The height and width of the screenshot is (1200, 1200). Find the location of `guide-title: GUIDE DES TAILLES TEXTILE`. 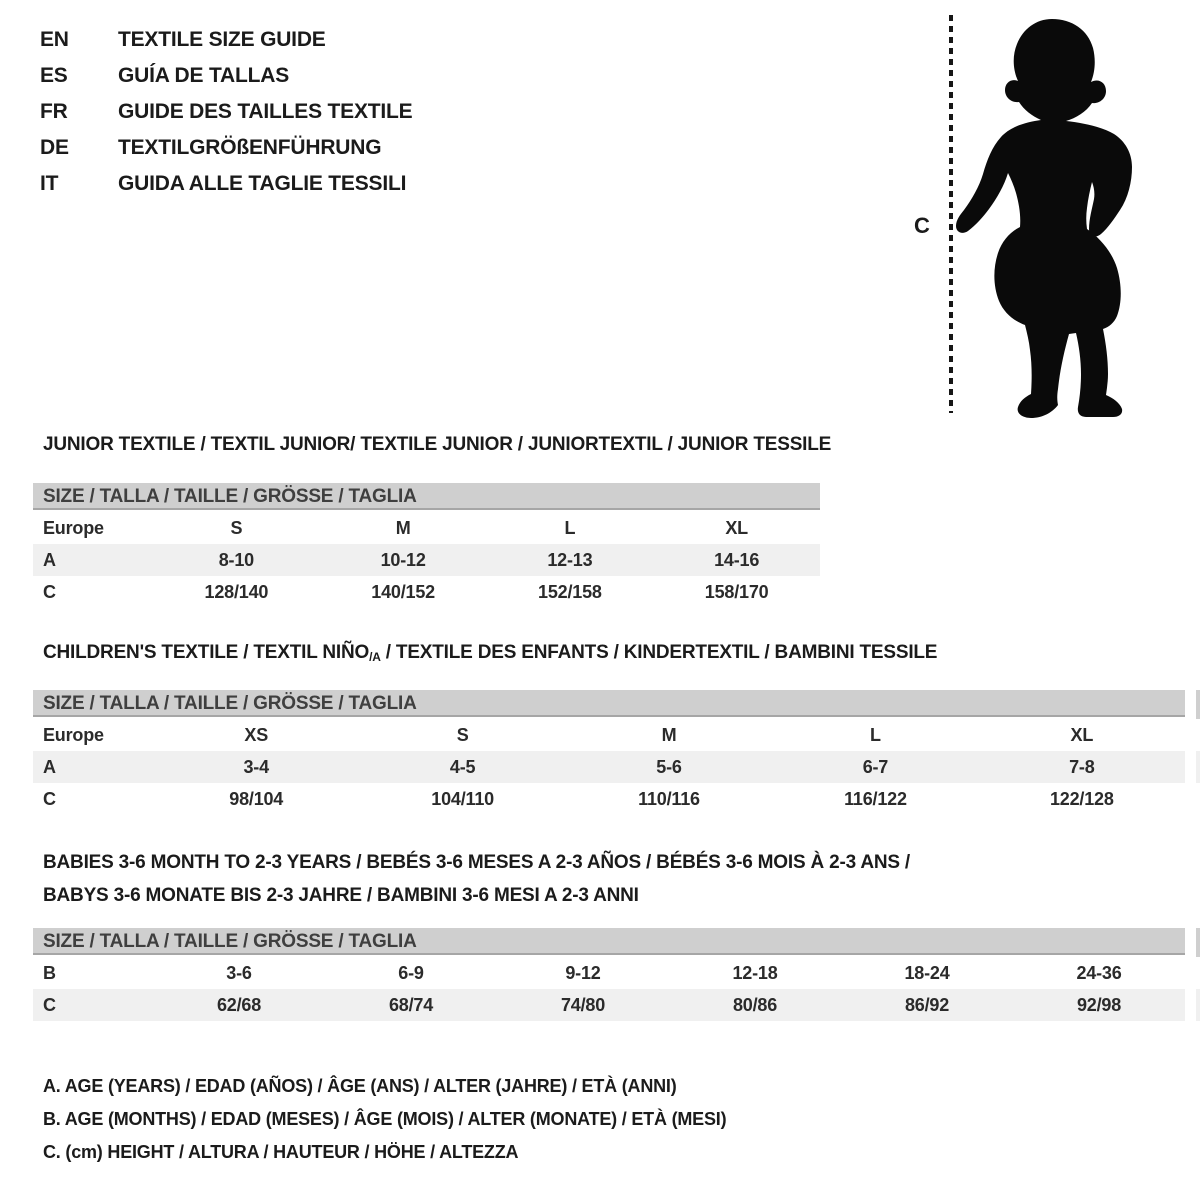

guide-title: GUIDE DES TAILLES TEXTILE is located at coordinates (265, 111).